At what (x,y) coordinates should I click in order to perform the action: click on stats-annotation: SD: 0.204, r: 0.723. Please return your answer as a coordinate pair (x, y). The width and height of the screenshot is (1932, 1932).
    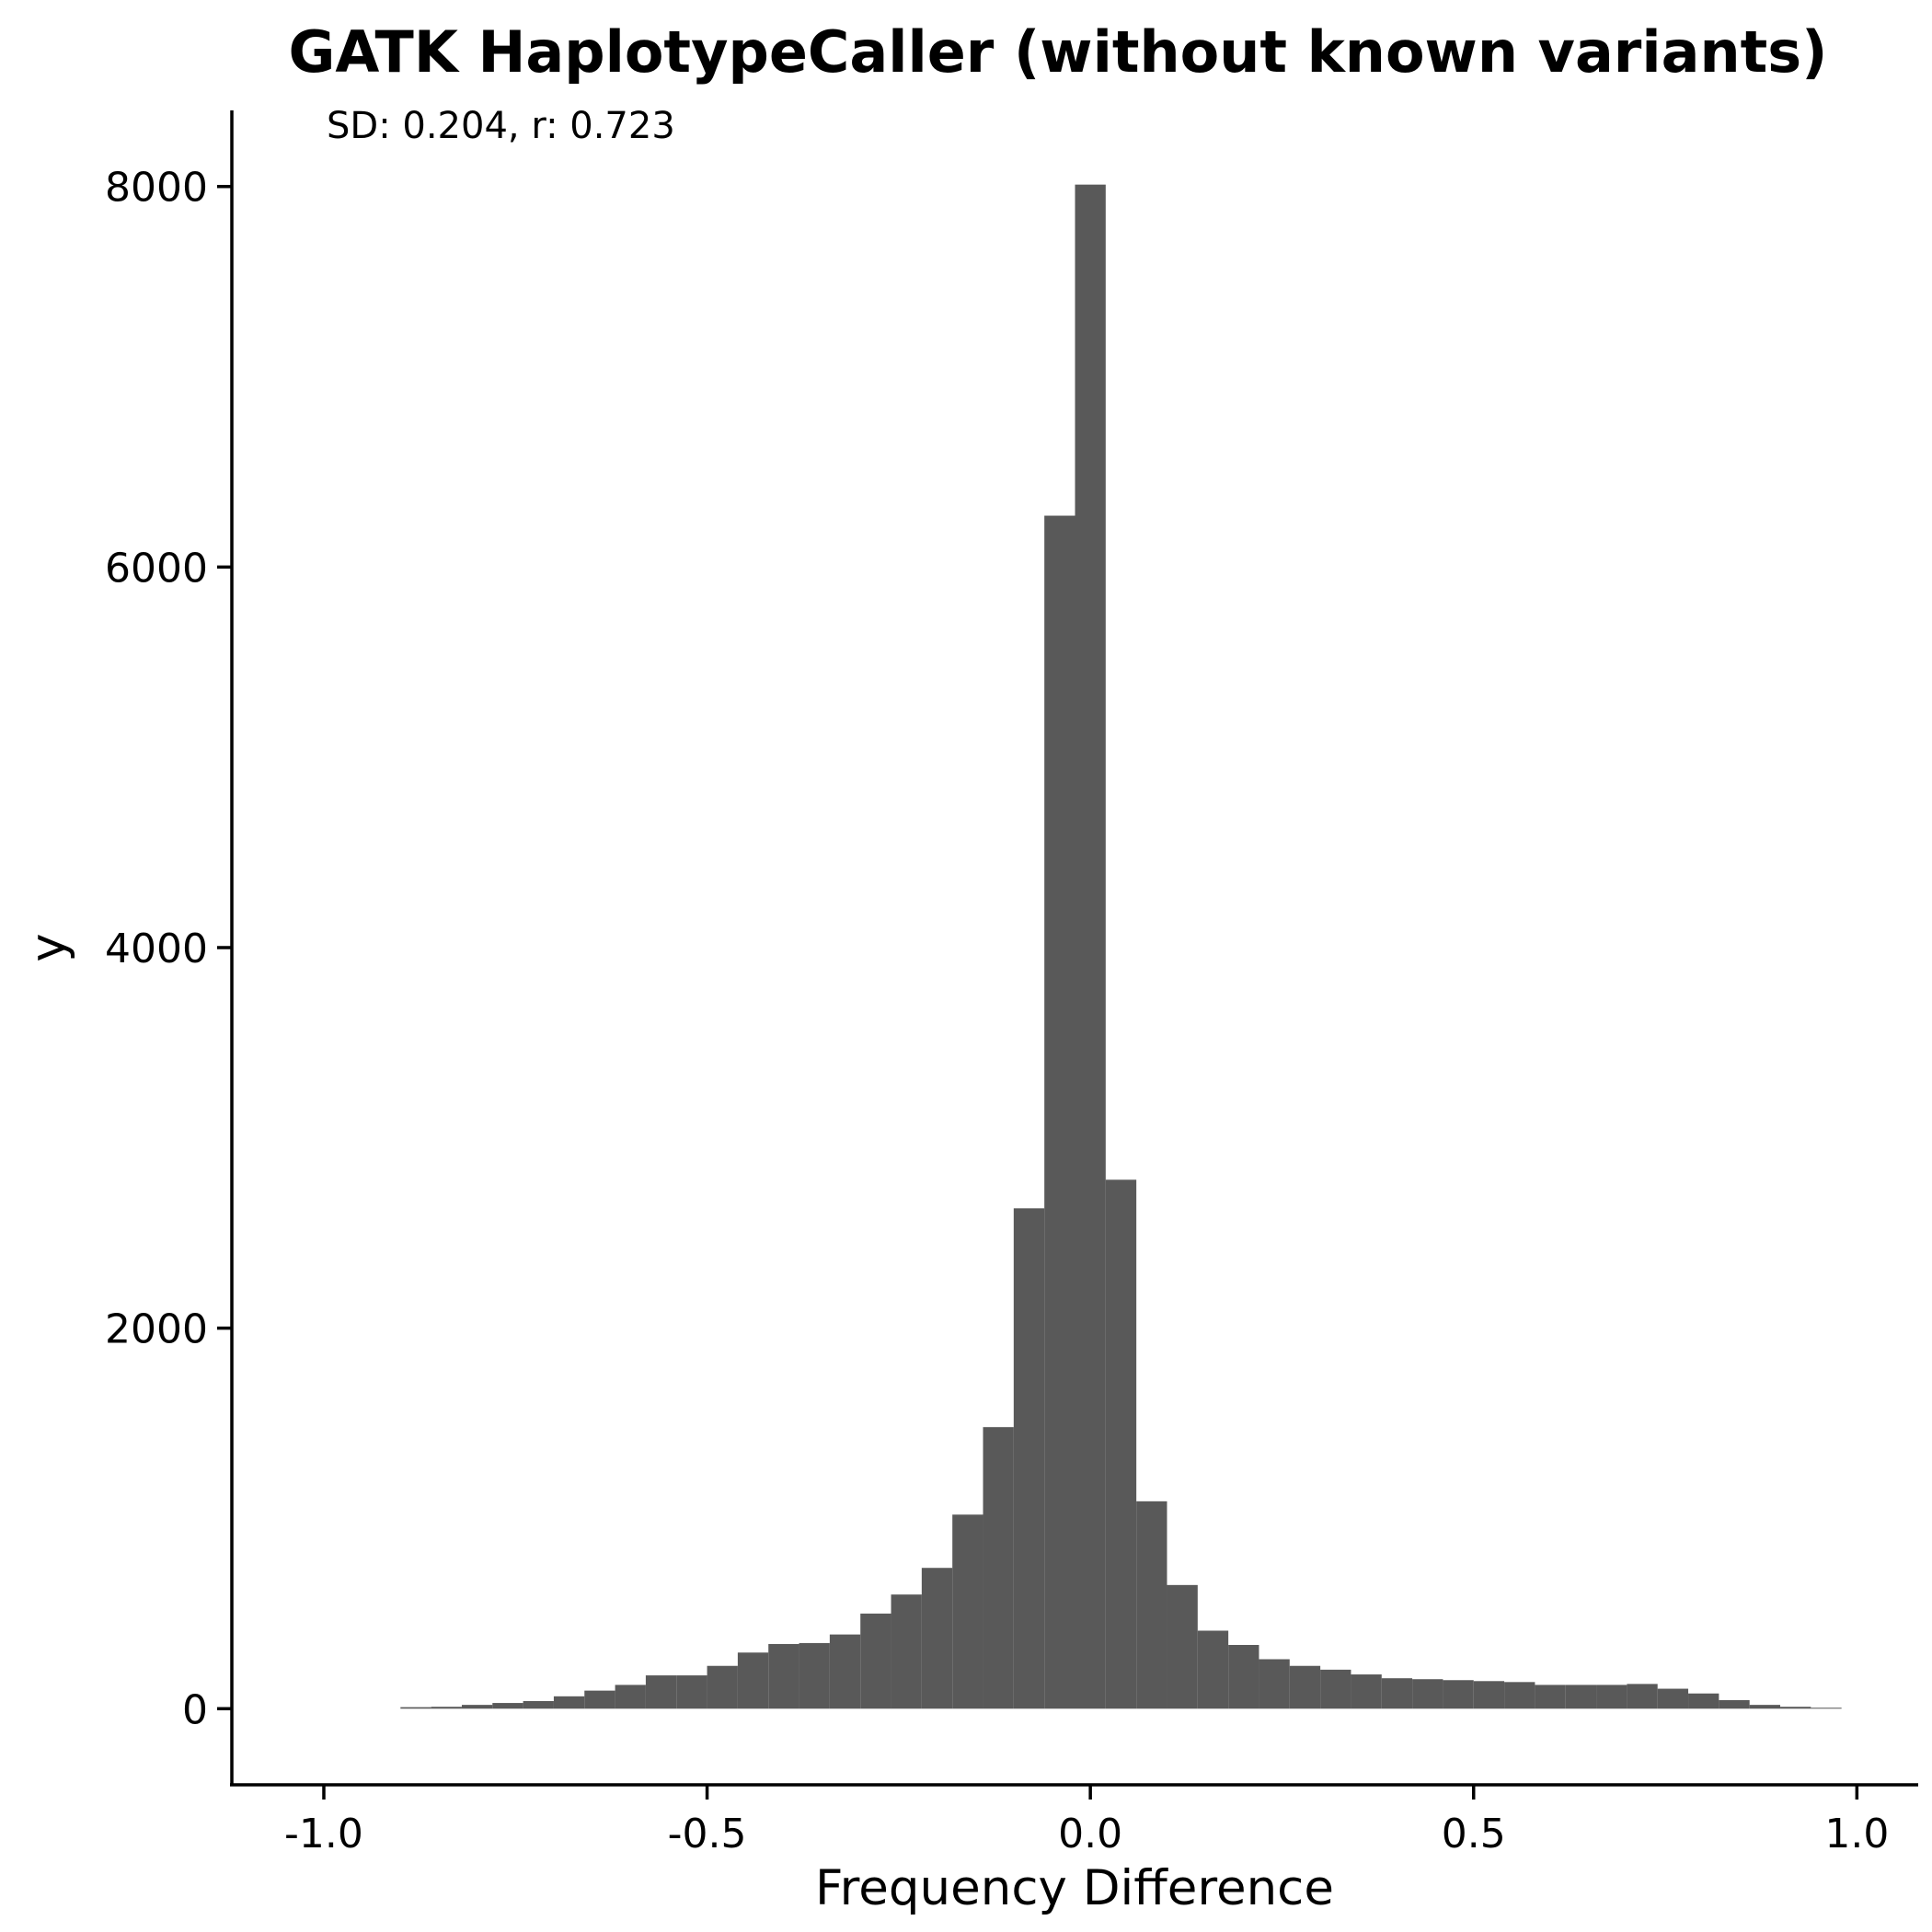
    Looking at the image, I should click on (501, 126).